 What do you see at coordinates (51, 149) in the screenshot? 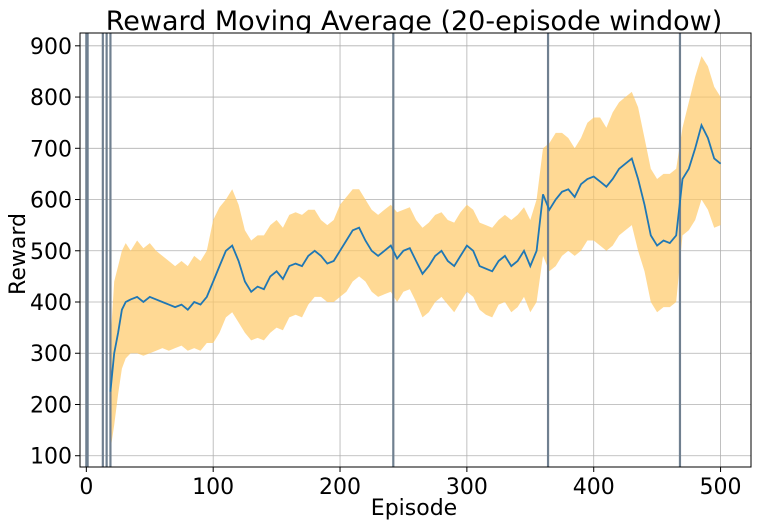
I see `y-tick-label: 700` at bounding box center [51, 149].